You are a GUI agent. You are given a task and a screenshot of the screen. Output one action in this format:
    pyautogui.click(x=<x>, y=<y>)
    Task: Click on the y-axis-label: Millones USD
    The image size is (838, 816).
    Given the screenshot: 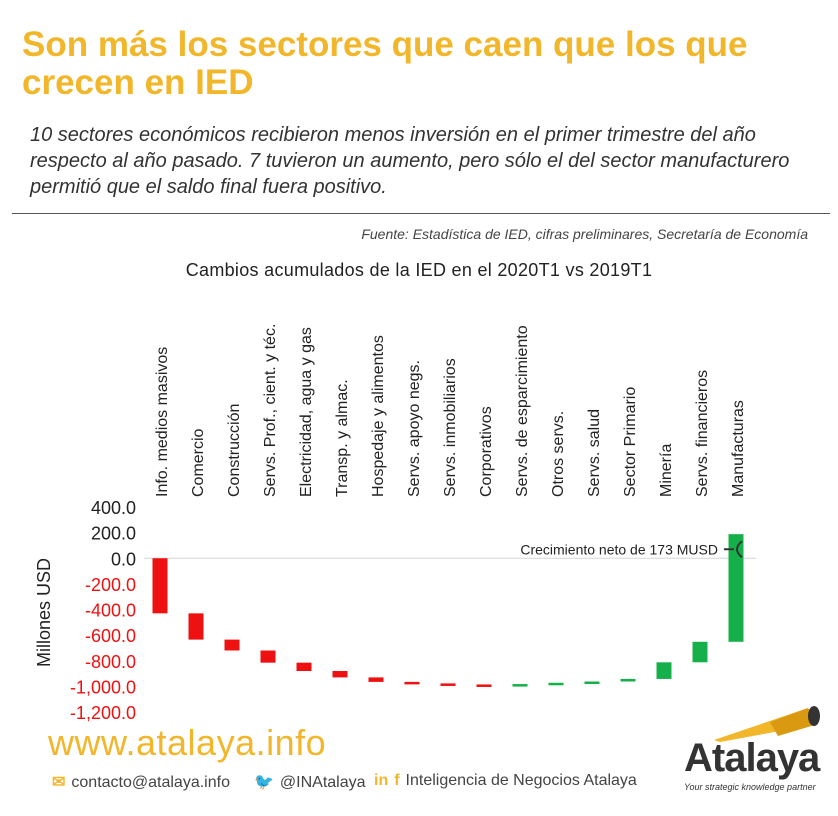 What is the action you would take?
    pyautogui.click(x=44, y=612)
    